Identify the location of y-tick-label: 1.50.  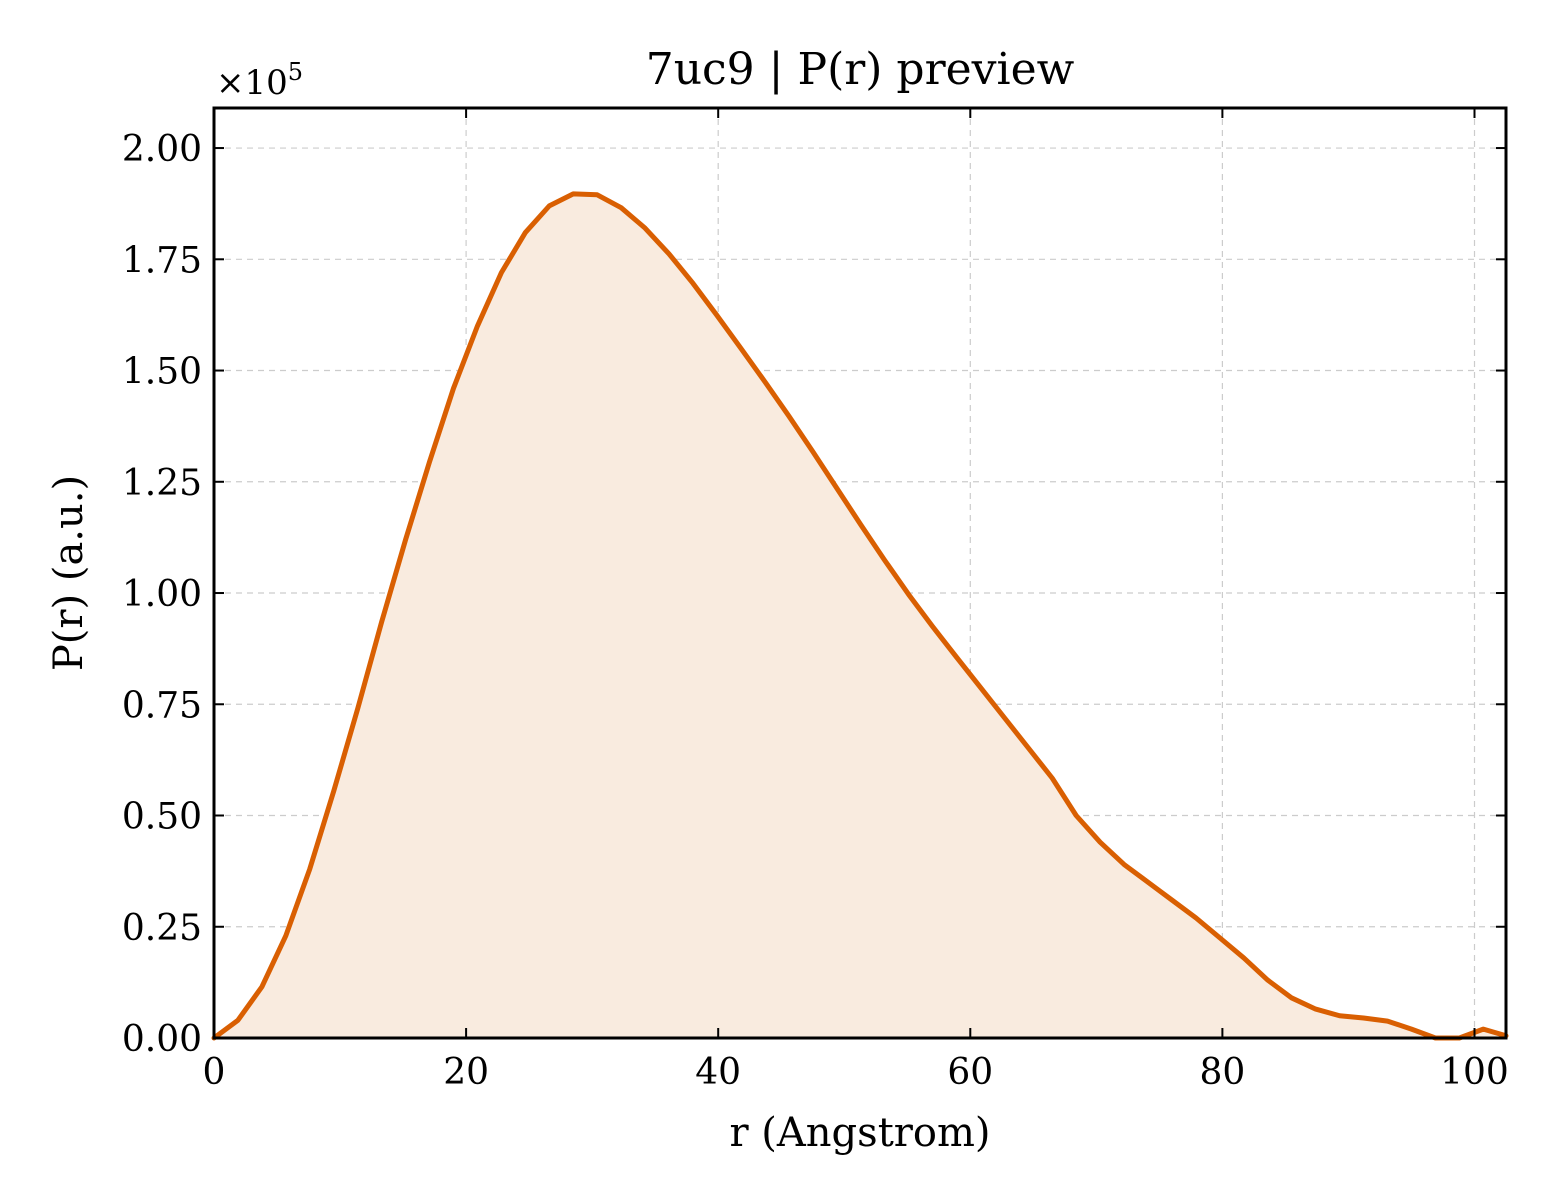
(162, 372).